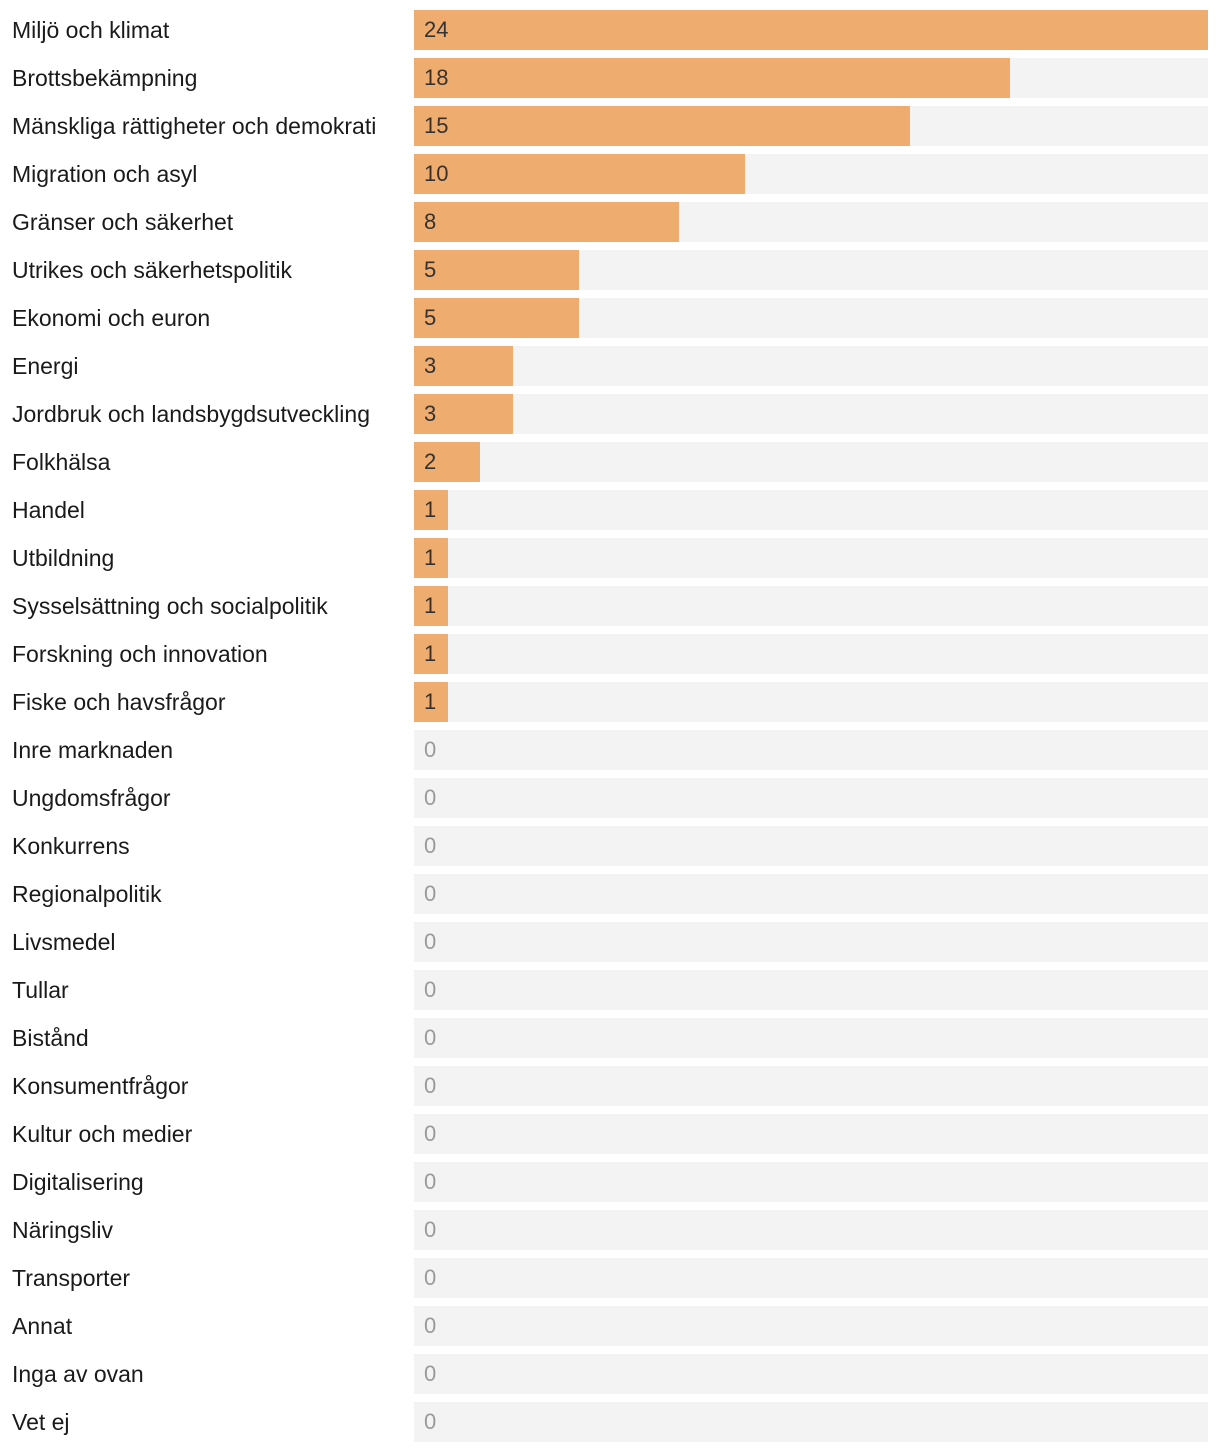  What do you see at coordinates (610, 606) in the screenshot?
I see `bar-row: Sysselsättning och socialpolitik 1` at bounding box center [610, 606].